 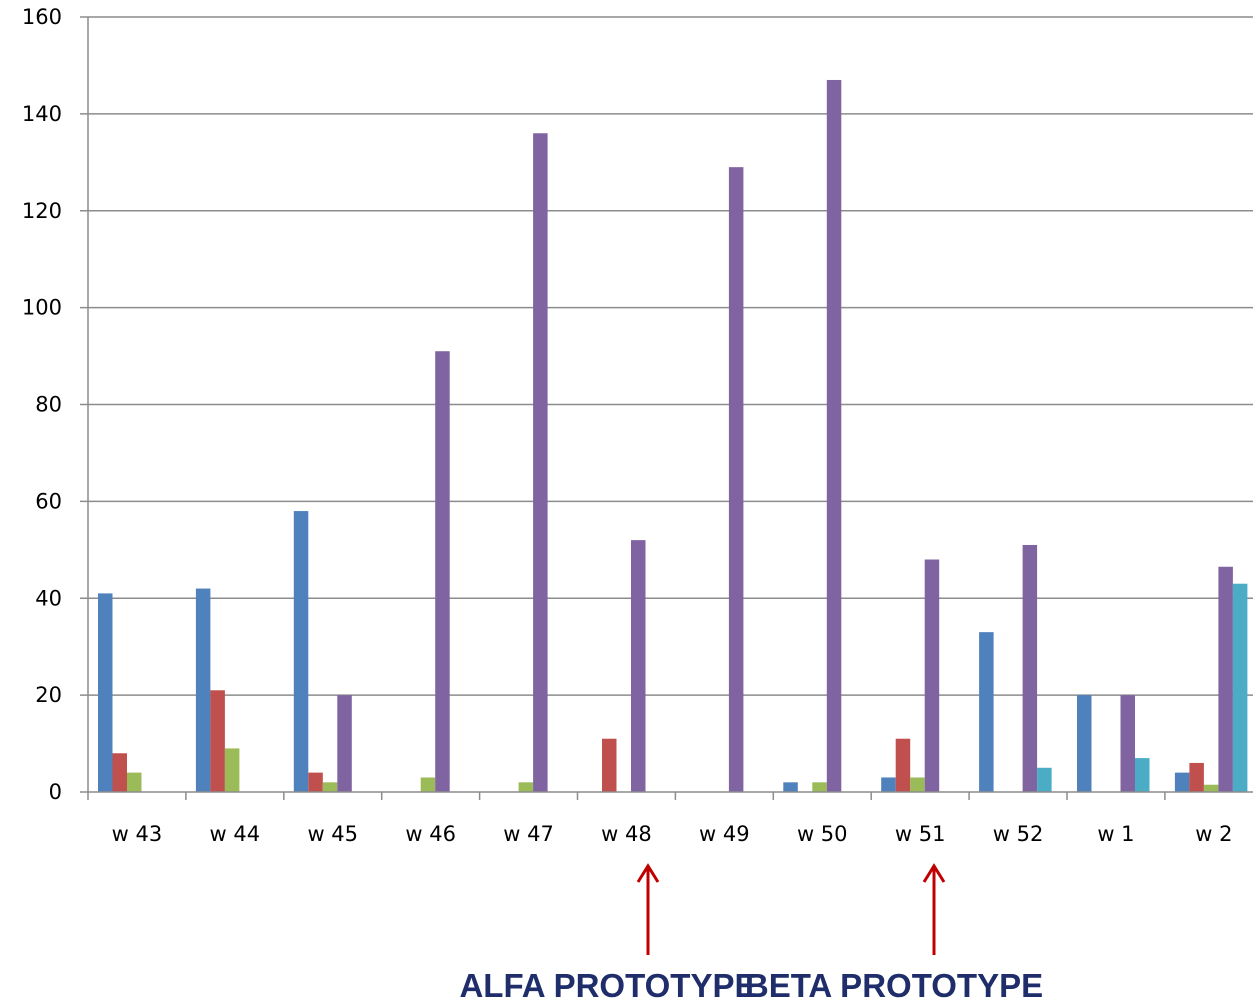 What do you see at coordinates (42, 211) in the screenshot?
I see `y-tick-label: 120` at bounding box center [42, 211].